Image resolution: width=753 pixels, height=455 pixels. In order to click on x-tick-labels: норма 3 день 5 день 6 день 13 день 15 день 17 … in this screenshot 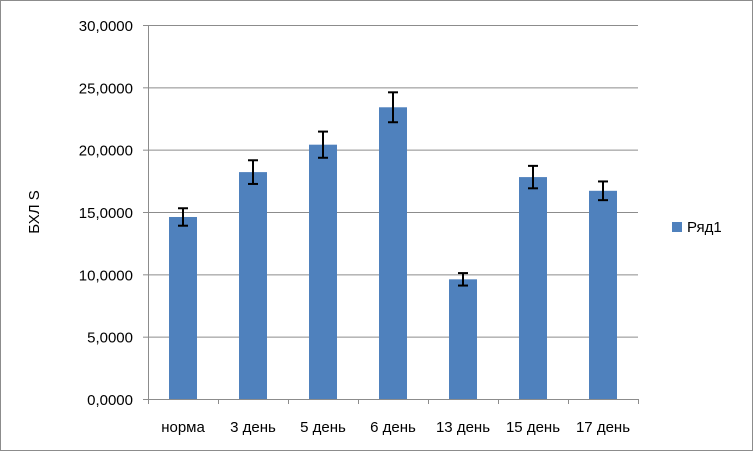, I will do `click(395, 427)`.